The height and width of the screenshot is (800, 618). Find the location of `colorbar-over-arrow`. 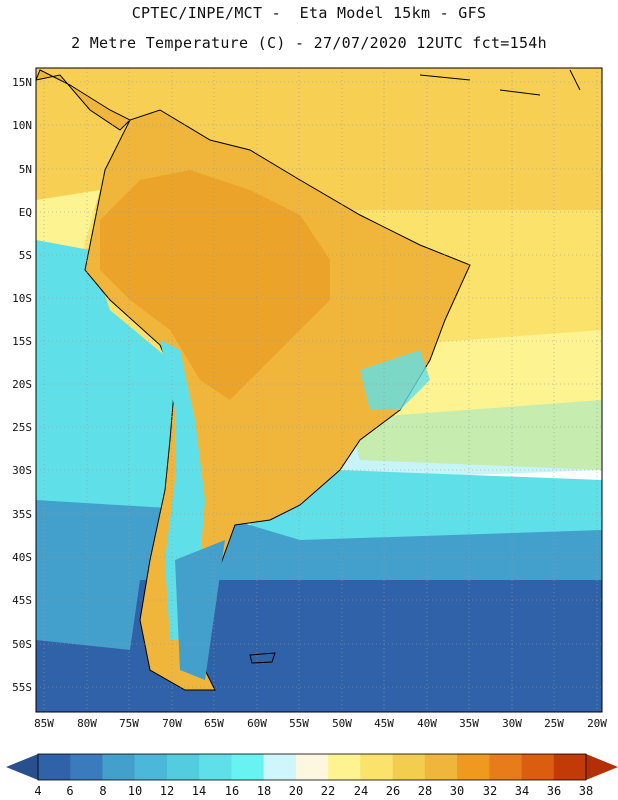

colorbar-over-arrow is located at coordinates (602, 767).